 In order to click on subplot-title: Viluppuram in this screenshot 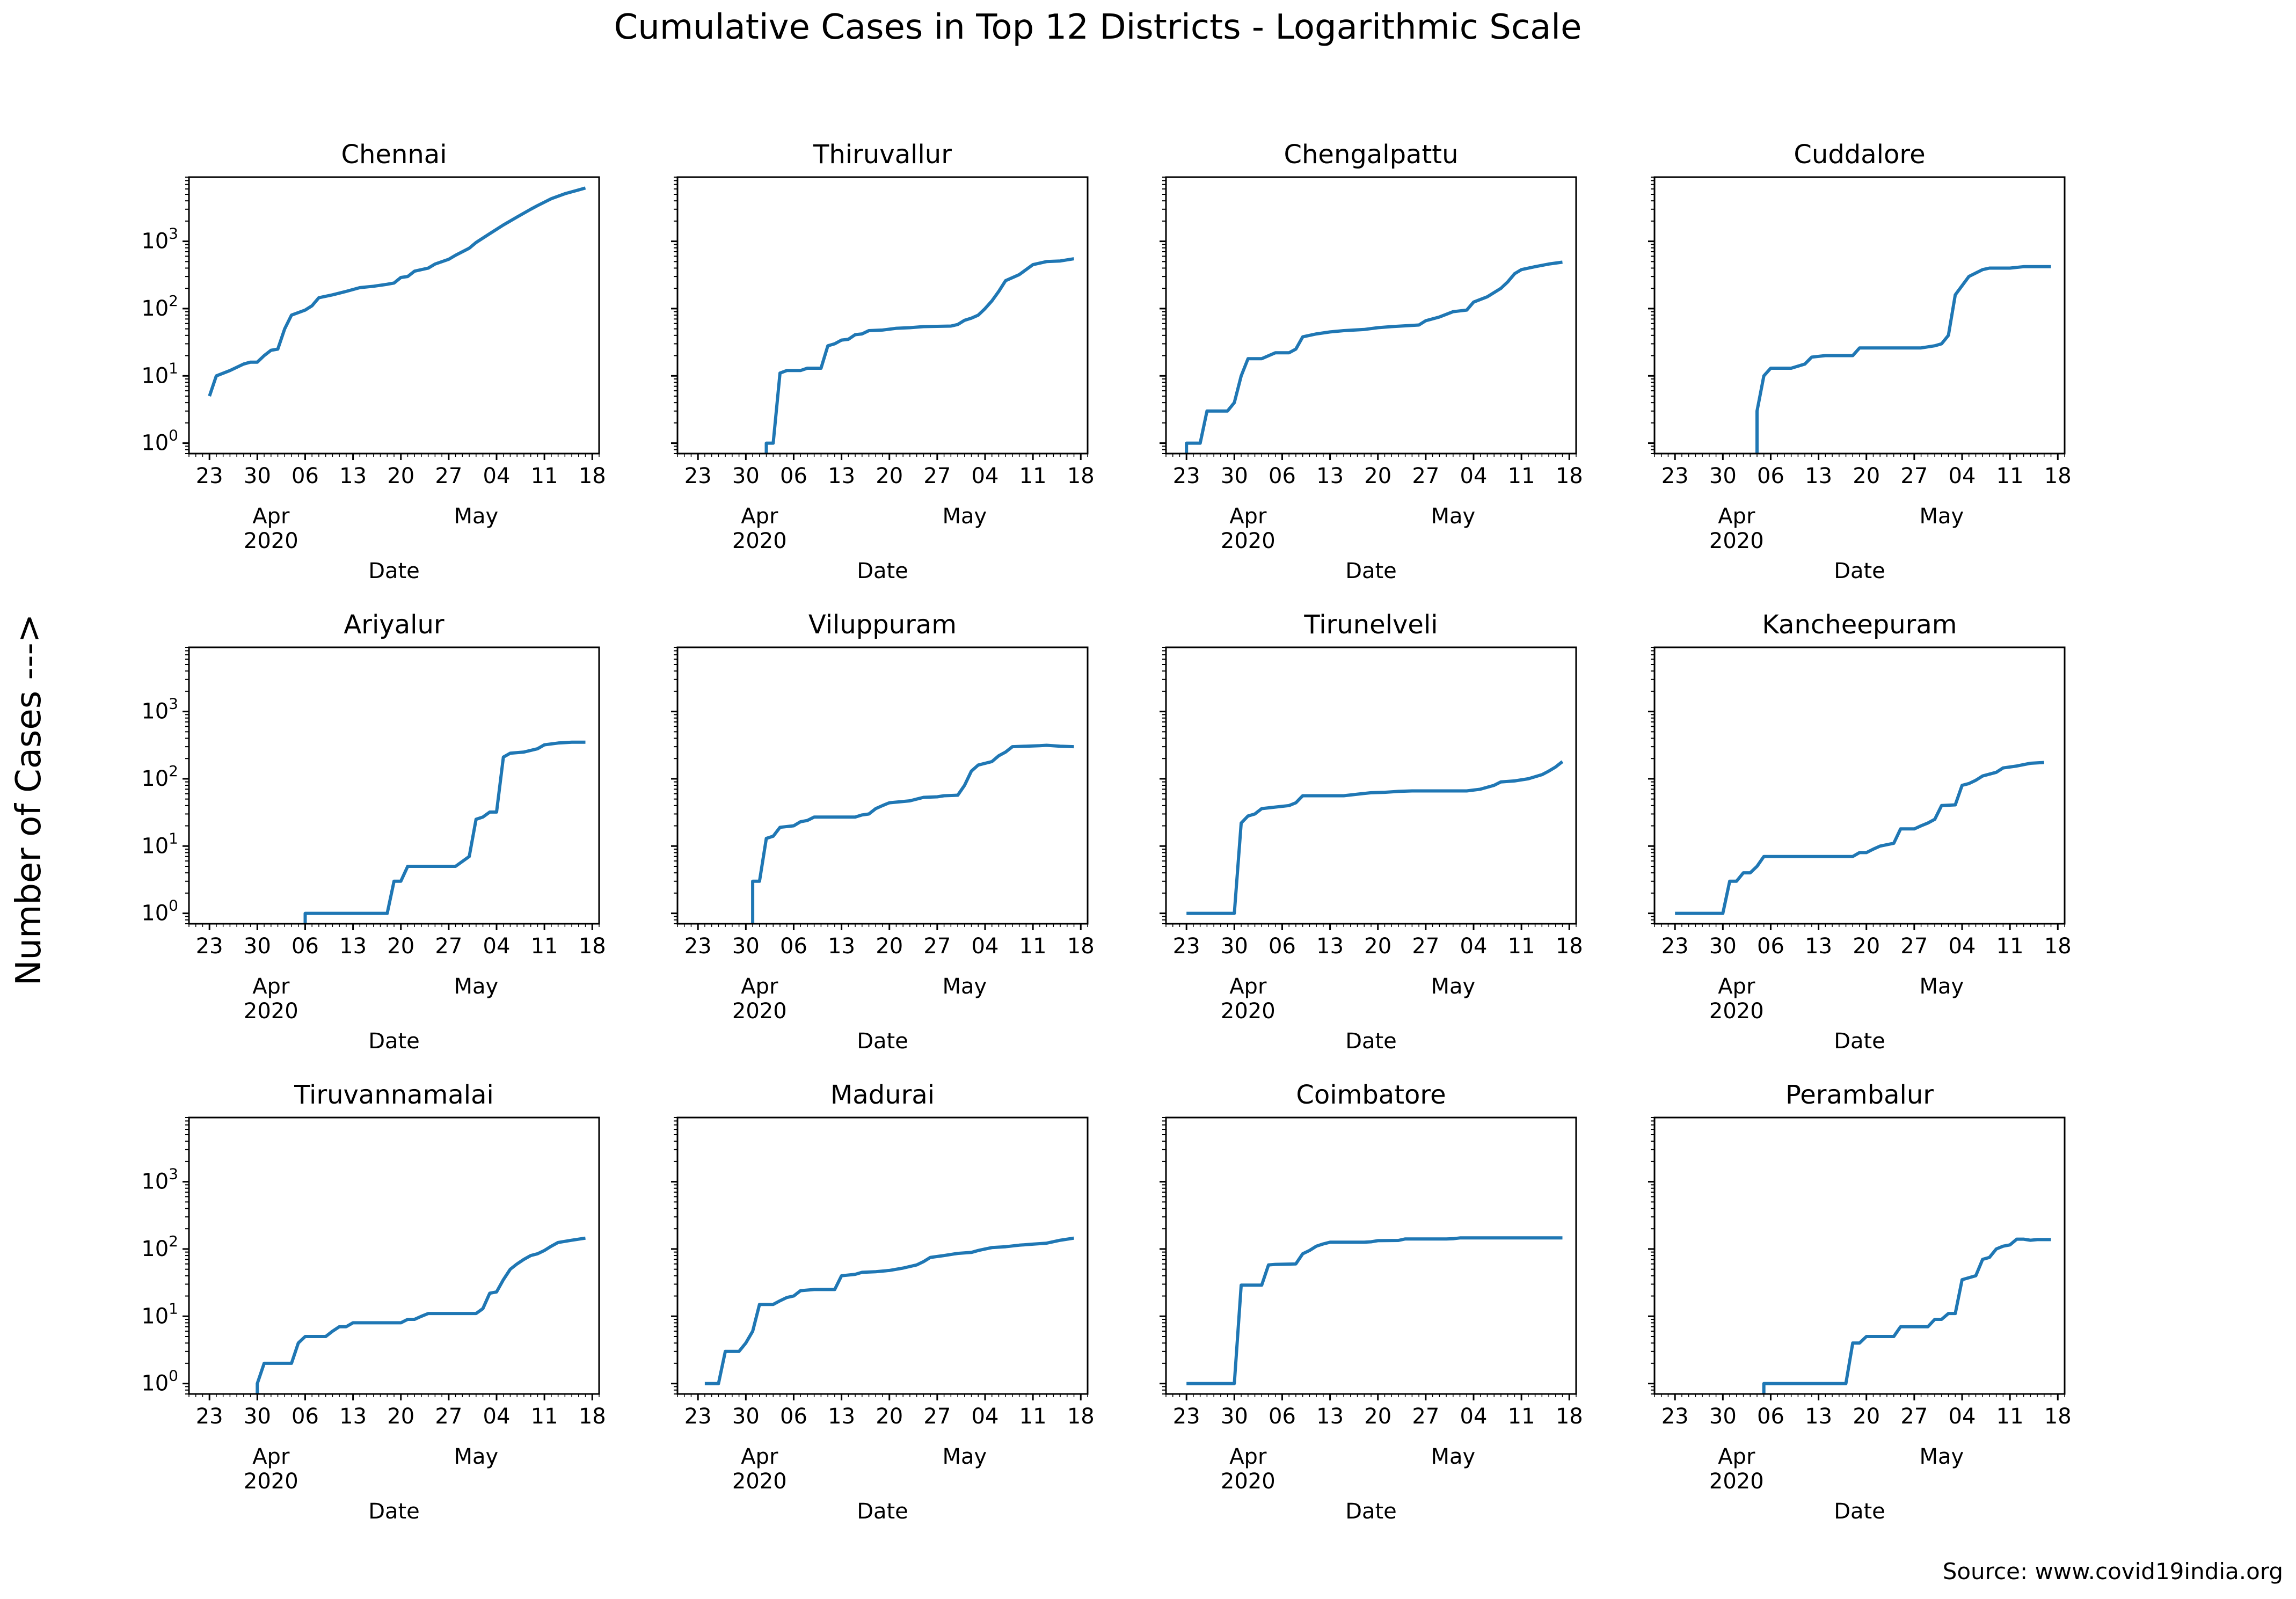, I will do `click(882, 625)`.